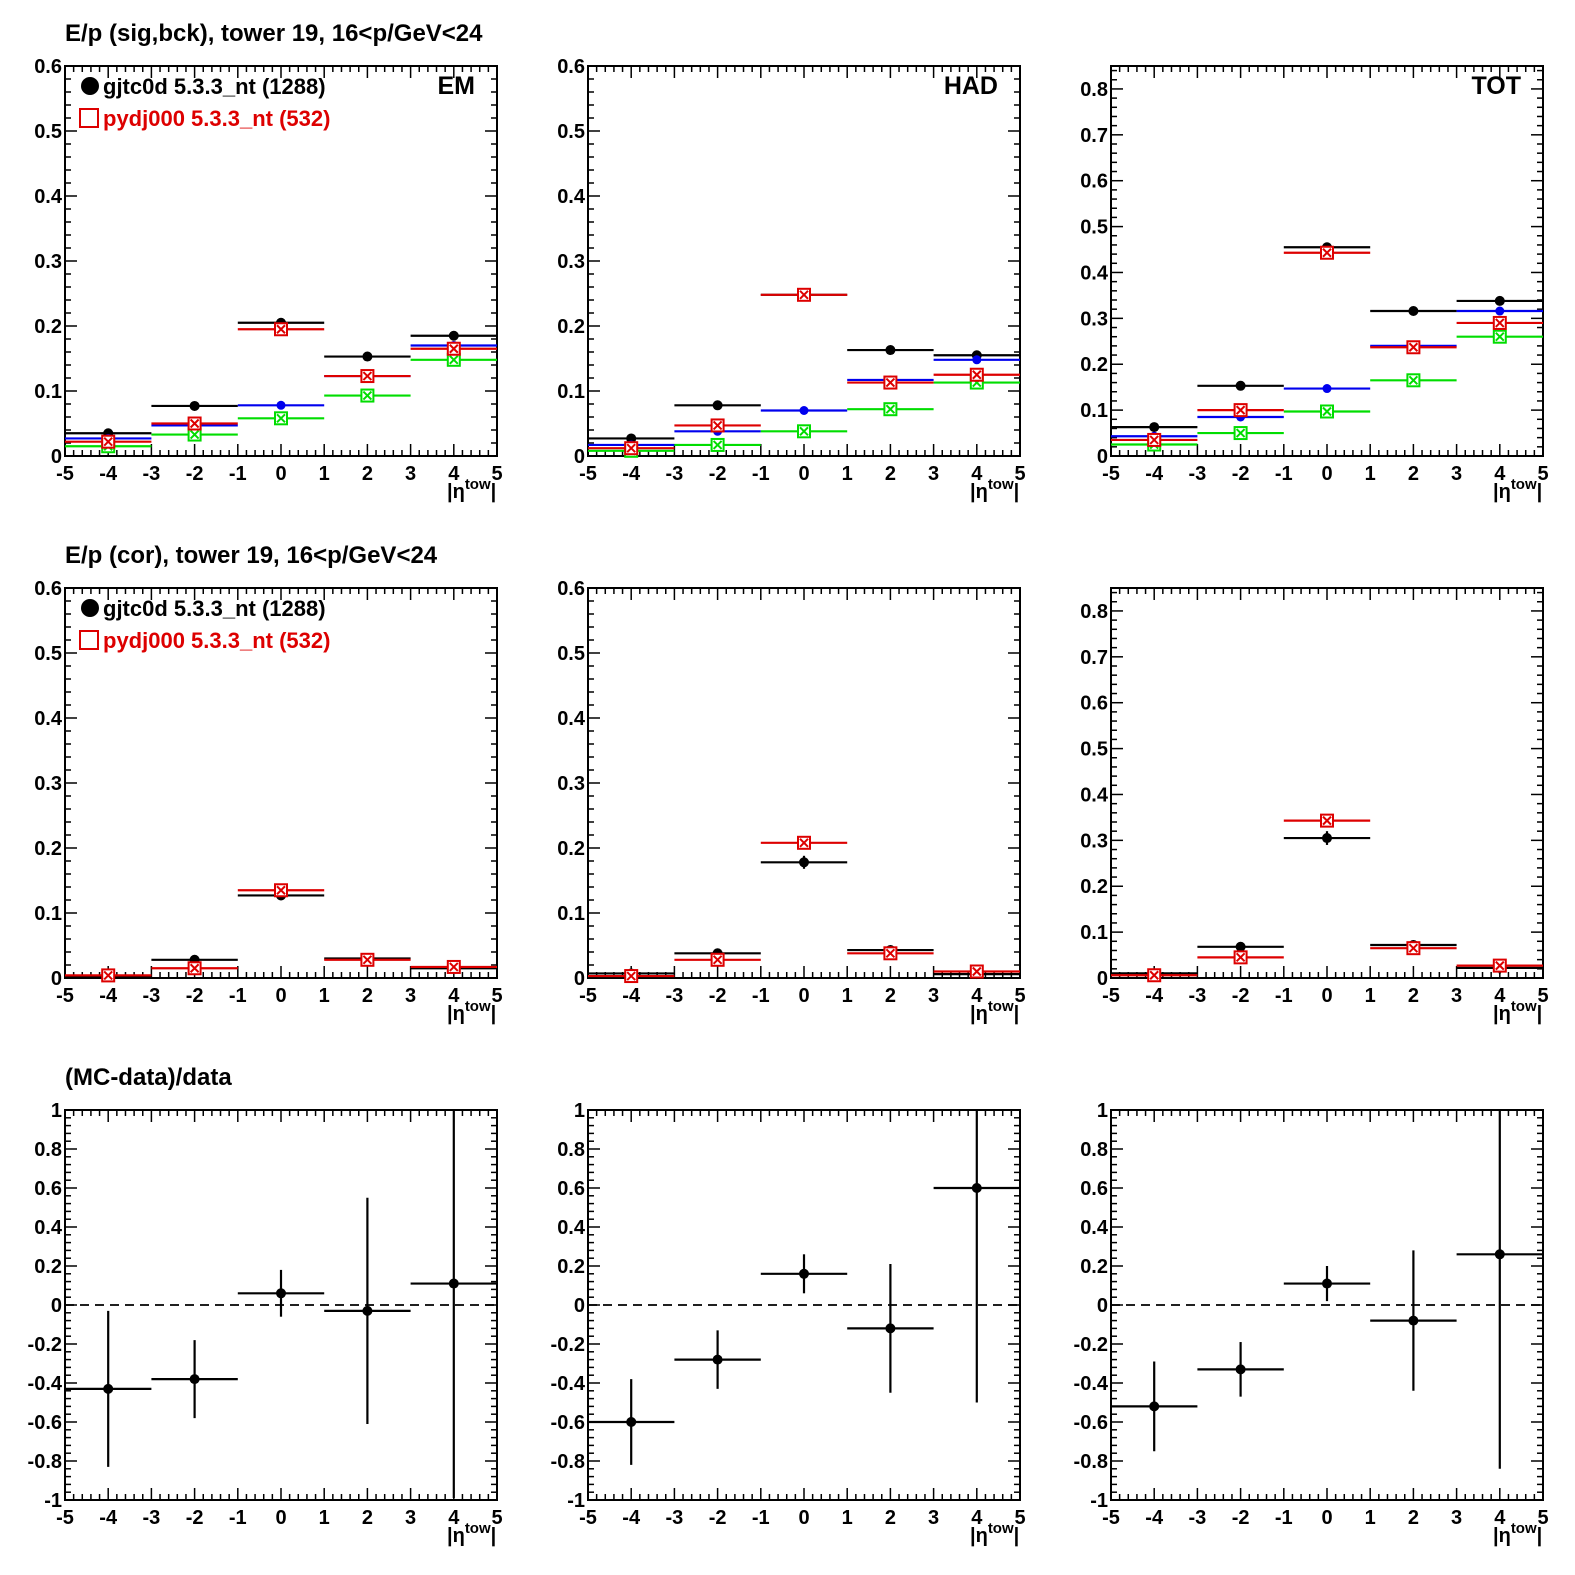  What do you see at coordinates (568, 1462) in the screenshot?
I see `y-tick-label: -0.8` at bounding box center [568, 1462].